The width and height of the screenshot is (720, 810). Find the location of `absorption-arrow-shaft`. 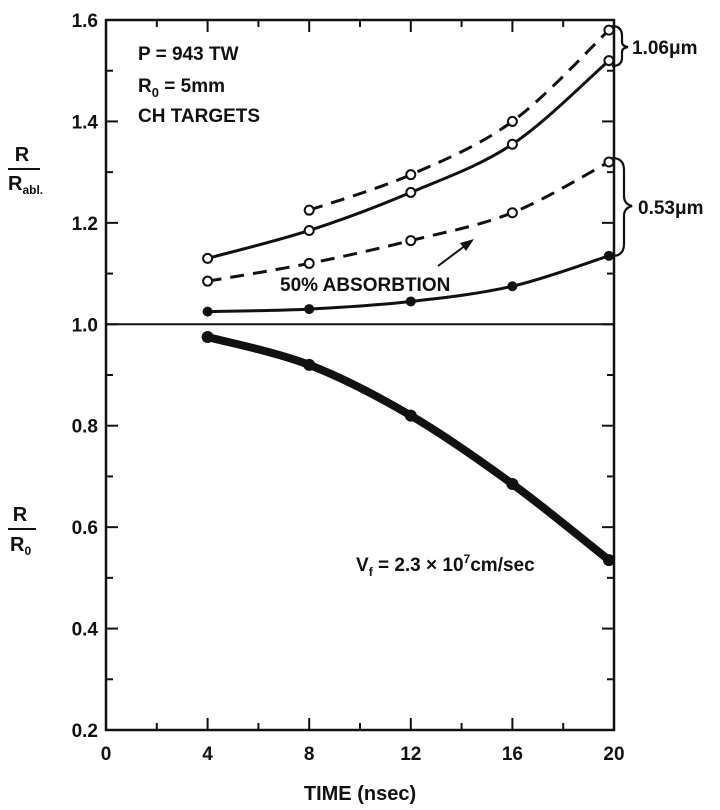

absorption-arrow-shaft is located at coordinates (452, 255).